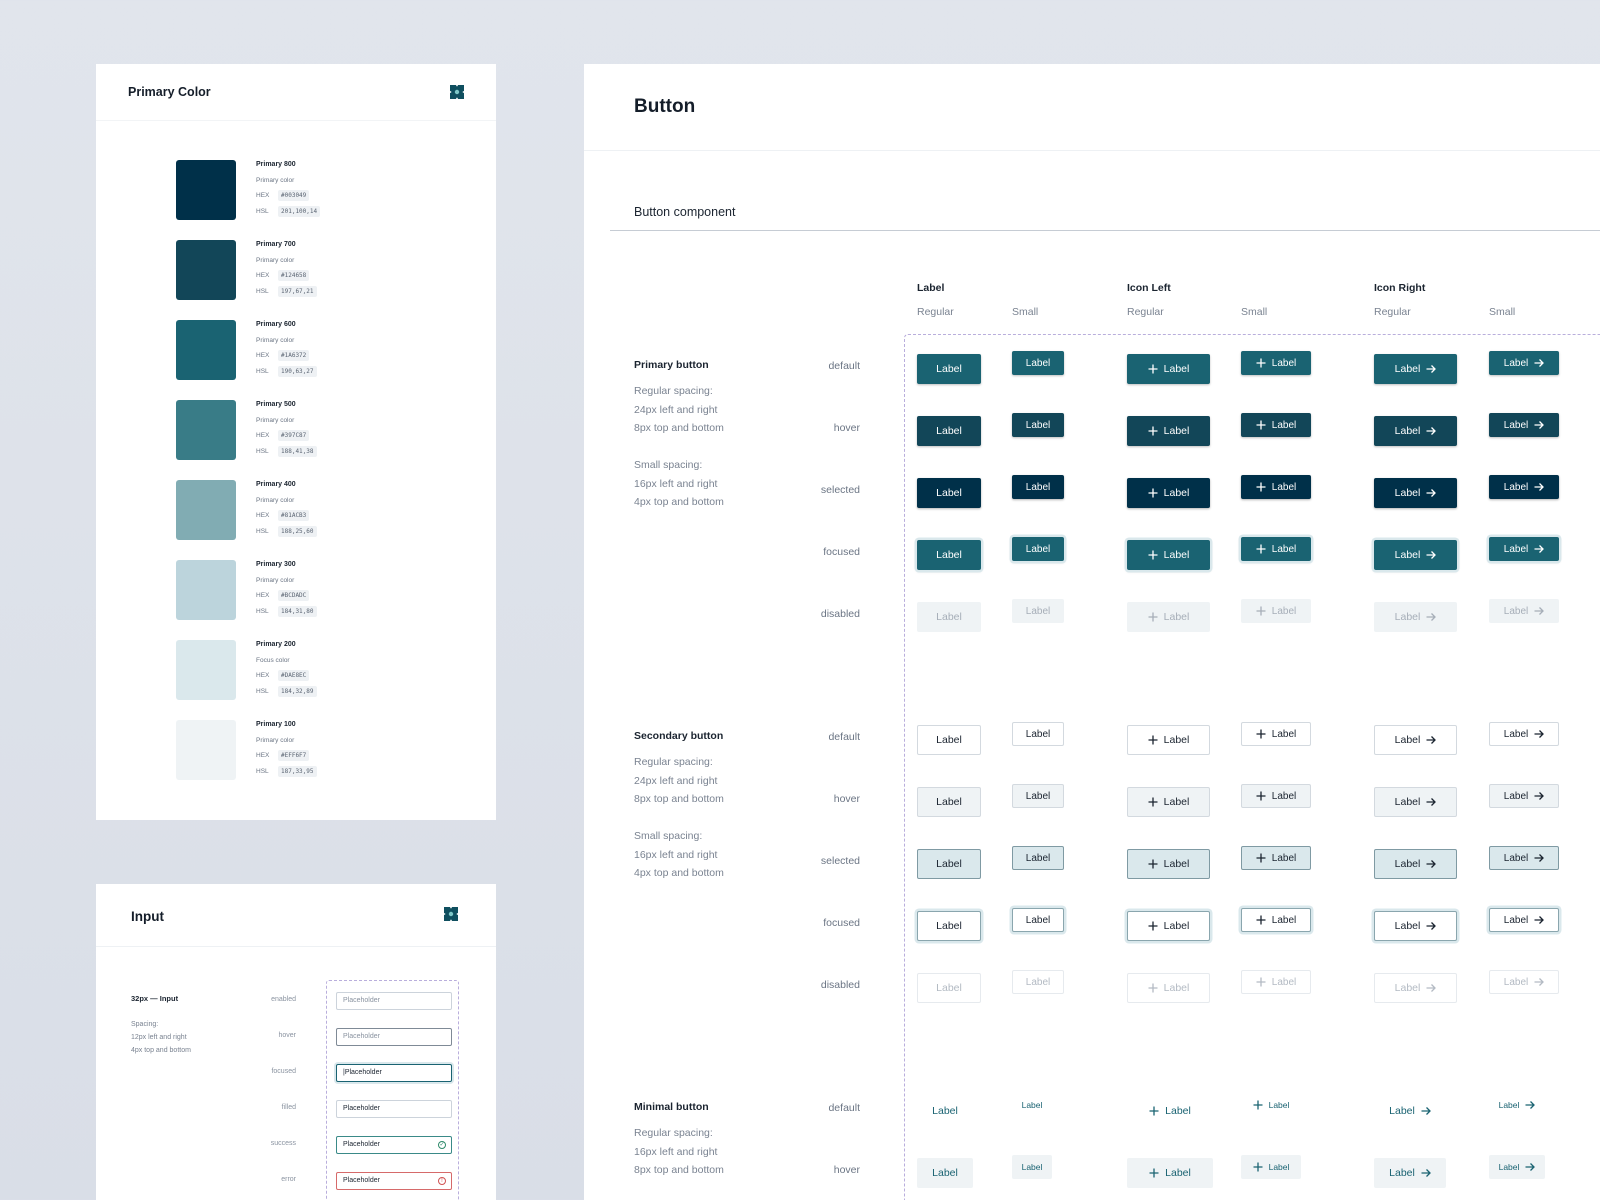 This screenshot has width=1600, height=1200. Describe the element at coordinates (394, 1073) in the screenshot. I see `text-input: |Placeholder` at that location.